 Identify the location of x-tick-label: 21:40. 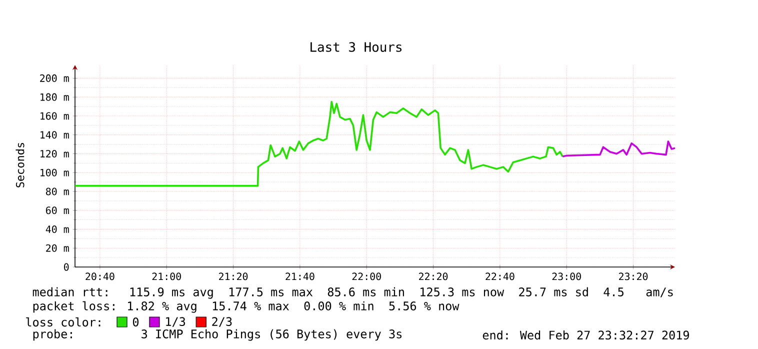
(300, 276).